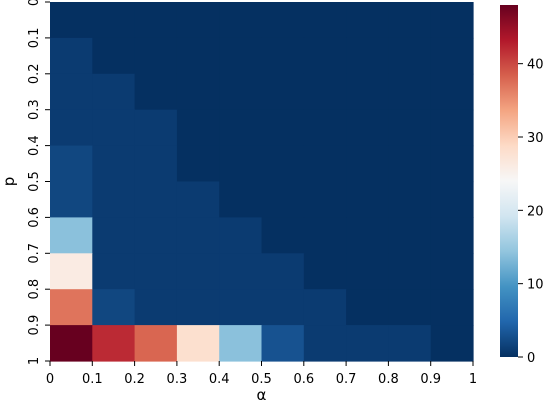 The width and height of the screenshot is (550, 413). I want to click on x-tick-label: 0.5, so click(261, 379).